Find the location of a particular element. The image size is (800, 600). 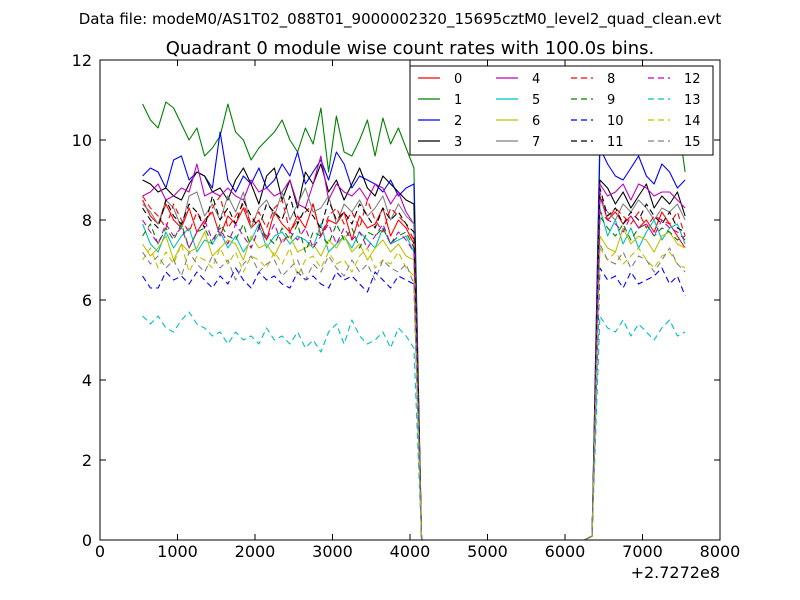

legend-label: 9 is located at coordinates (611, 100).